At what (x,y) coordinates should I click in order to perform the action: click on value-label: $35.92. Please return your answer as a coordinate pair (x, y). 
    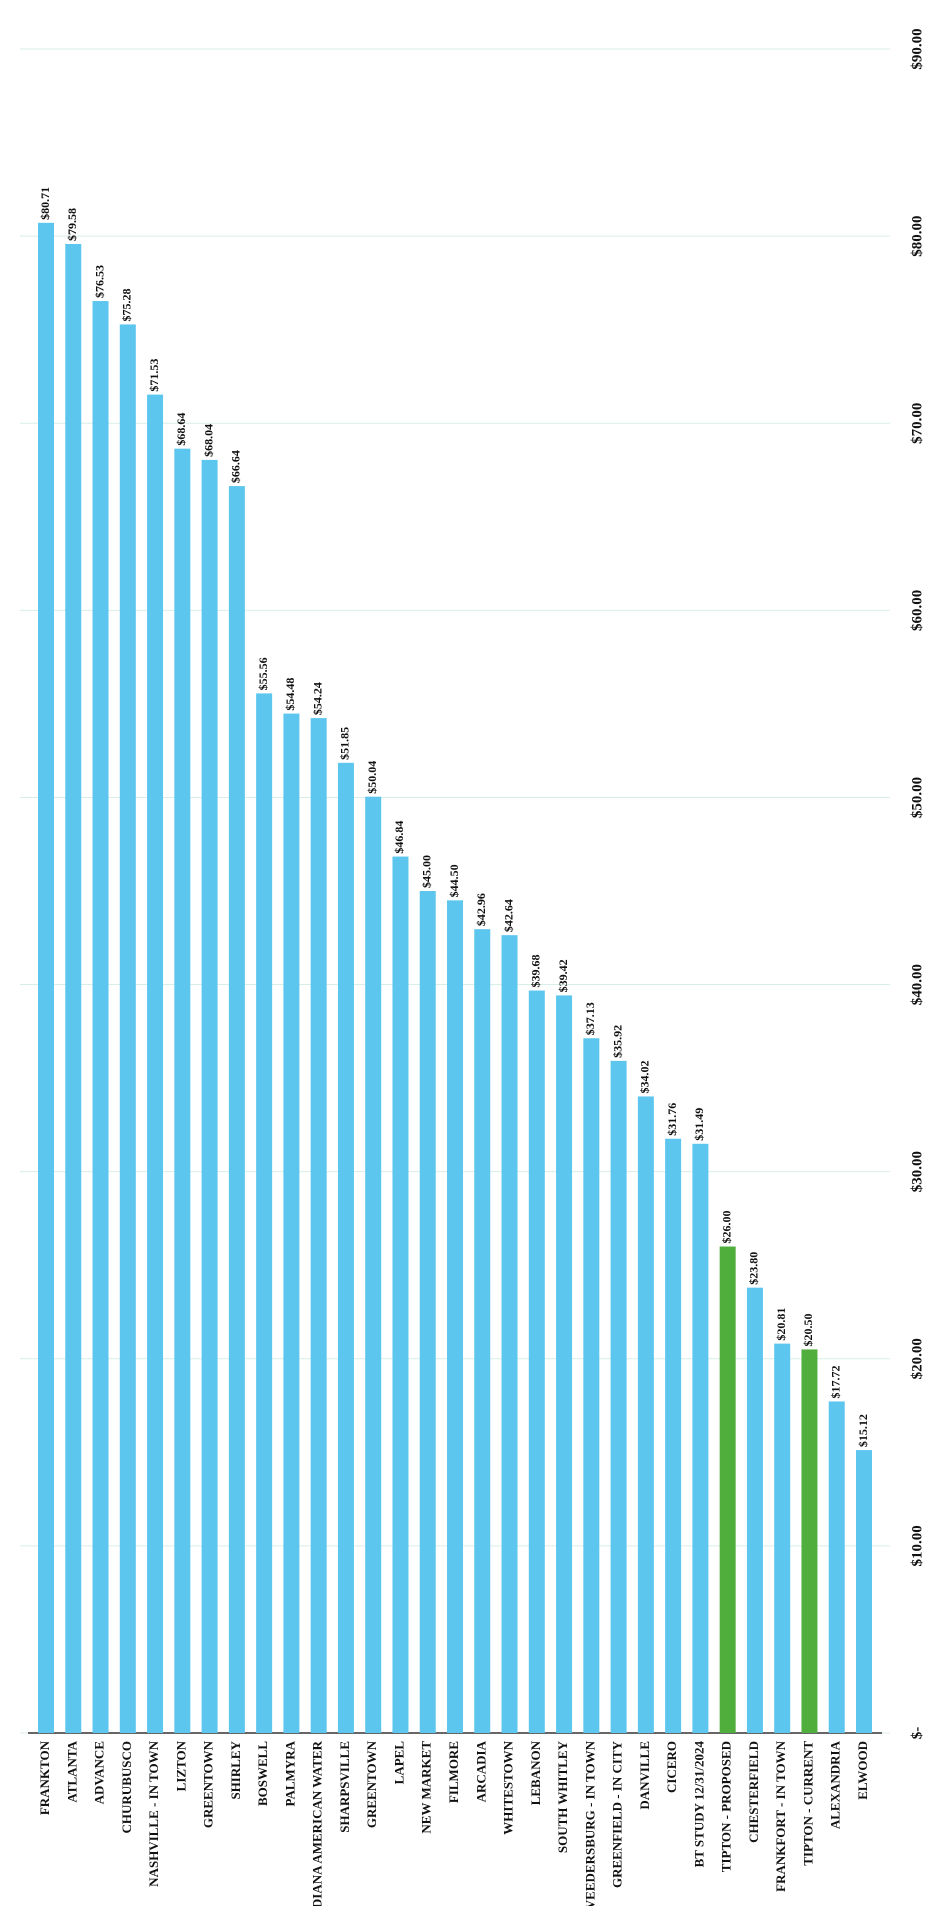
    Looking at the image, I should click on (617, 1041).